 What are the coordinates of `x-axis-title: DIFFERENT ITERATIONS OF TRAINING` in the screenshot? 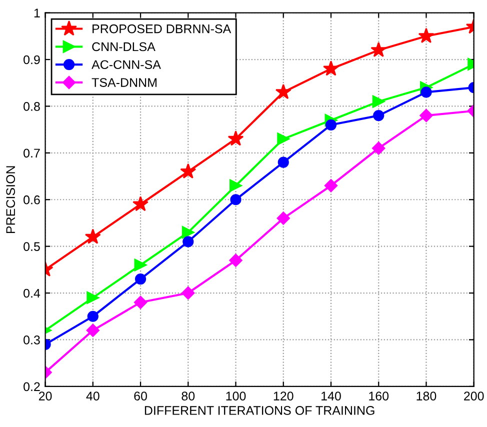 It's located at (259, 410).